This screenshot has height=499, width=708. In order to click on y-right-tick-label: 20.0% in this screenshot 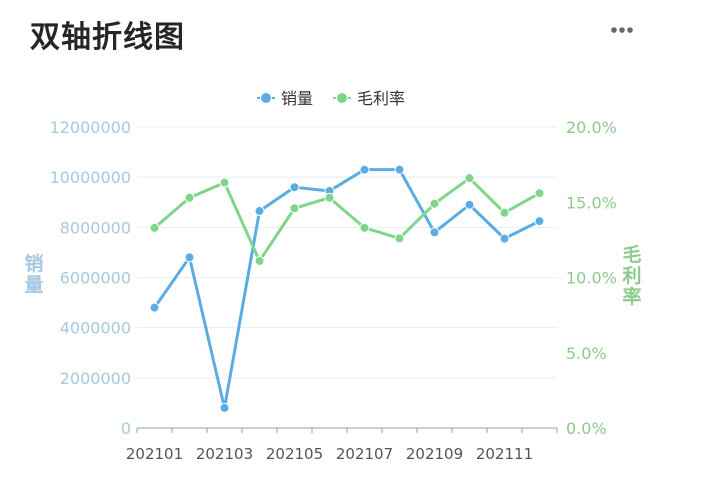, I will do `click(591, 127)`.